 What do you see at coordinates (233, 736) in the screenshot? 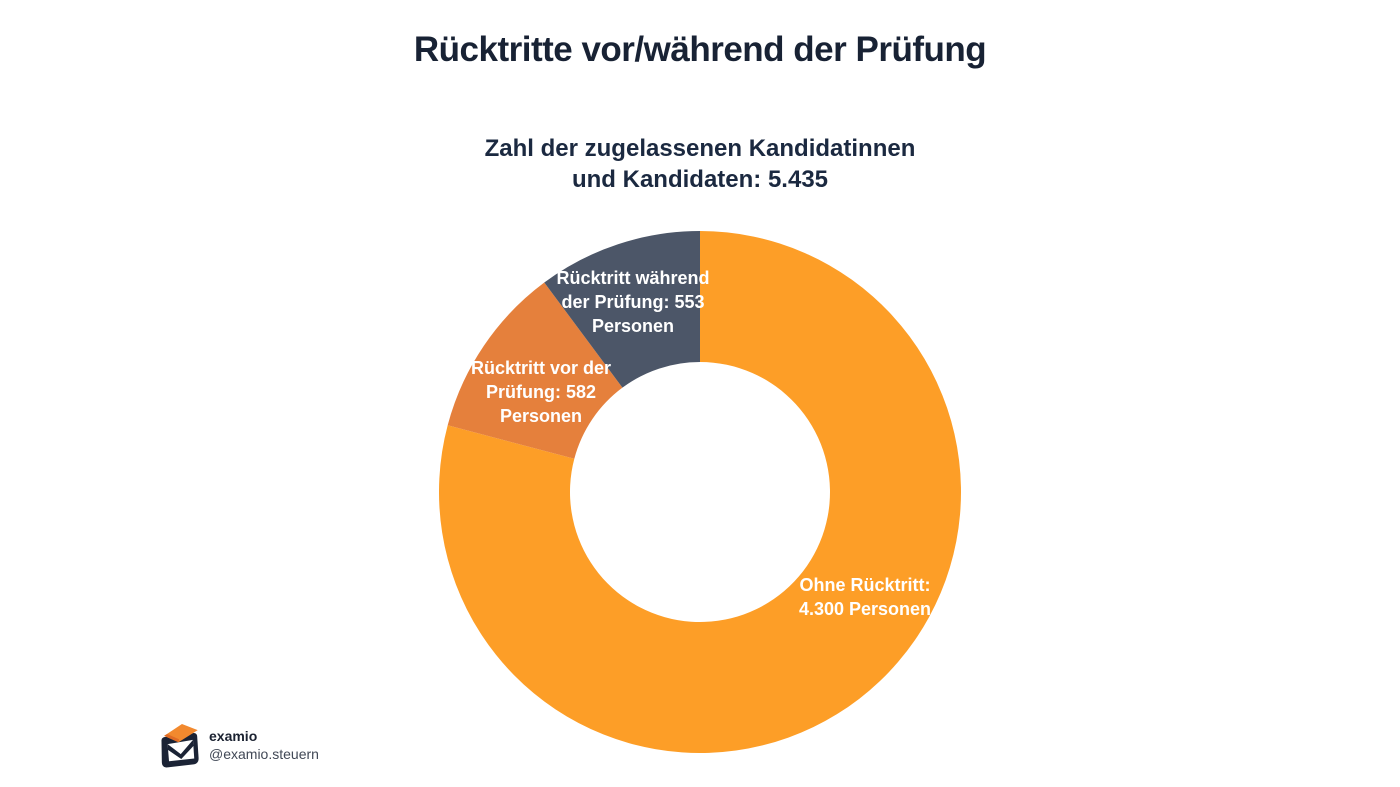
I see `brand-name: examio` at bounding box center [233, 736].